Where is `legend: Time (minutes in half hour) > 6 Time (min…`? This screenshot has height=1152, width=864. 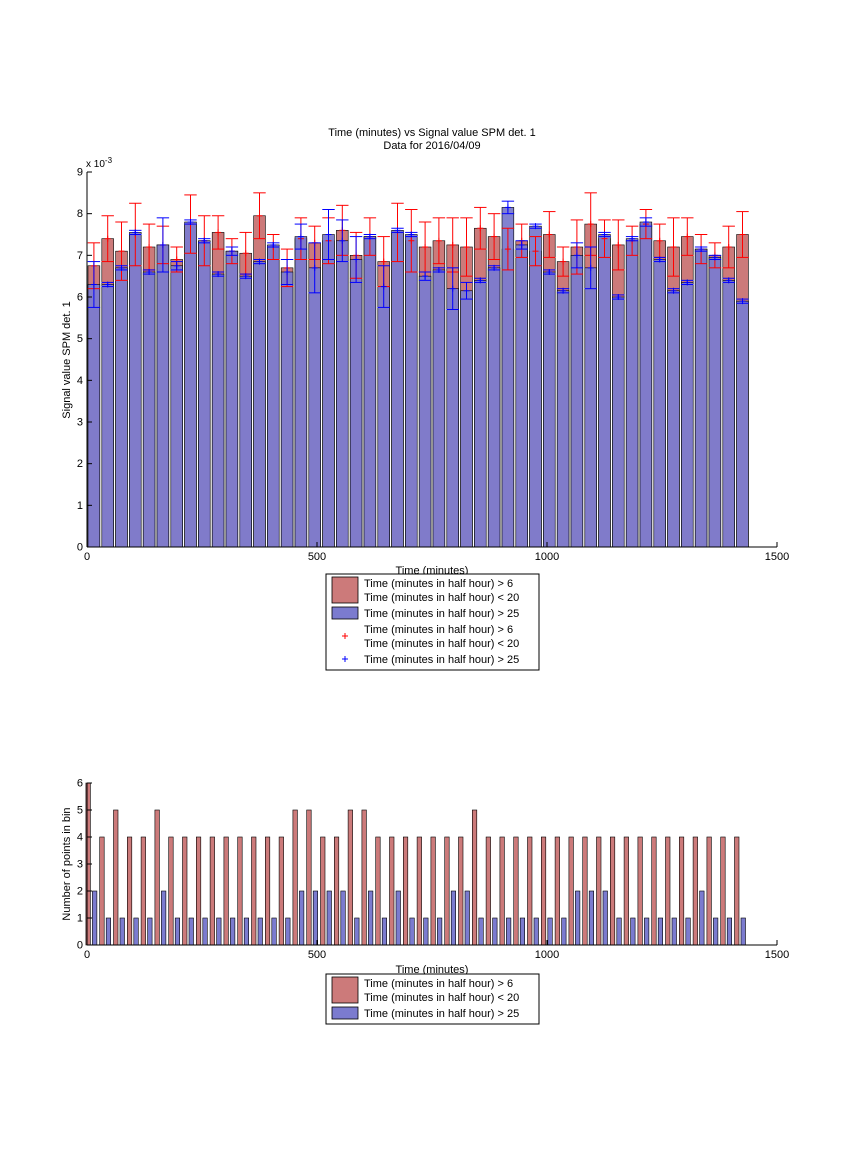
legend: Time (minutes in half hour) > 6 Time (min… is located at coordinates (432, 622).